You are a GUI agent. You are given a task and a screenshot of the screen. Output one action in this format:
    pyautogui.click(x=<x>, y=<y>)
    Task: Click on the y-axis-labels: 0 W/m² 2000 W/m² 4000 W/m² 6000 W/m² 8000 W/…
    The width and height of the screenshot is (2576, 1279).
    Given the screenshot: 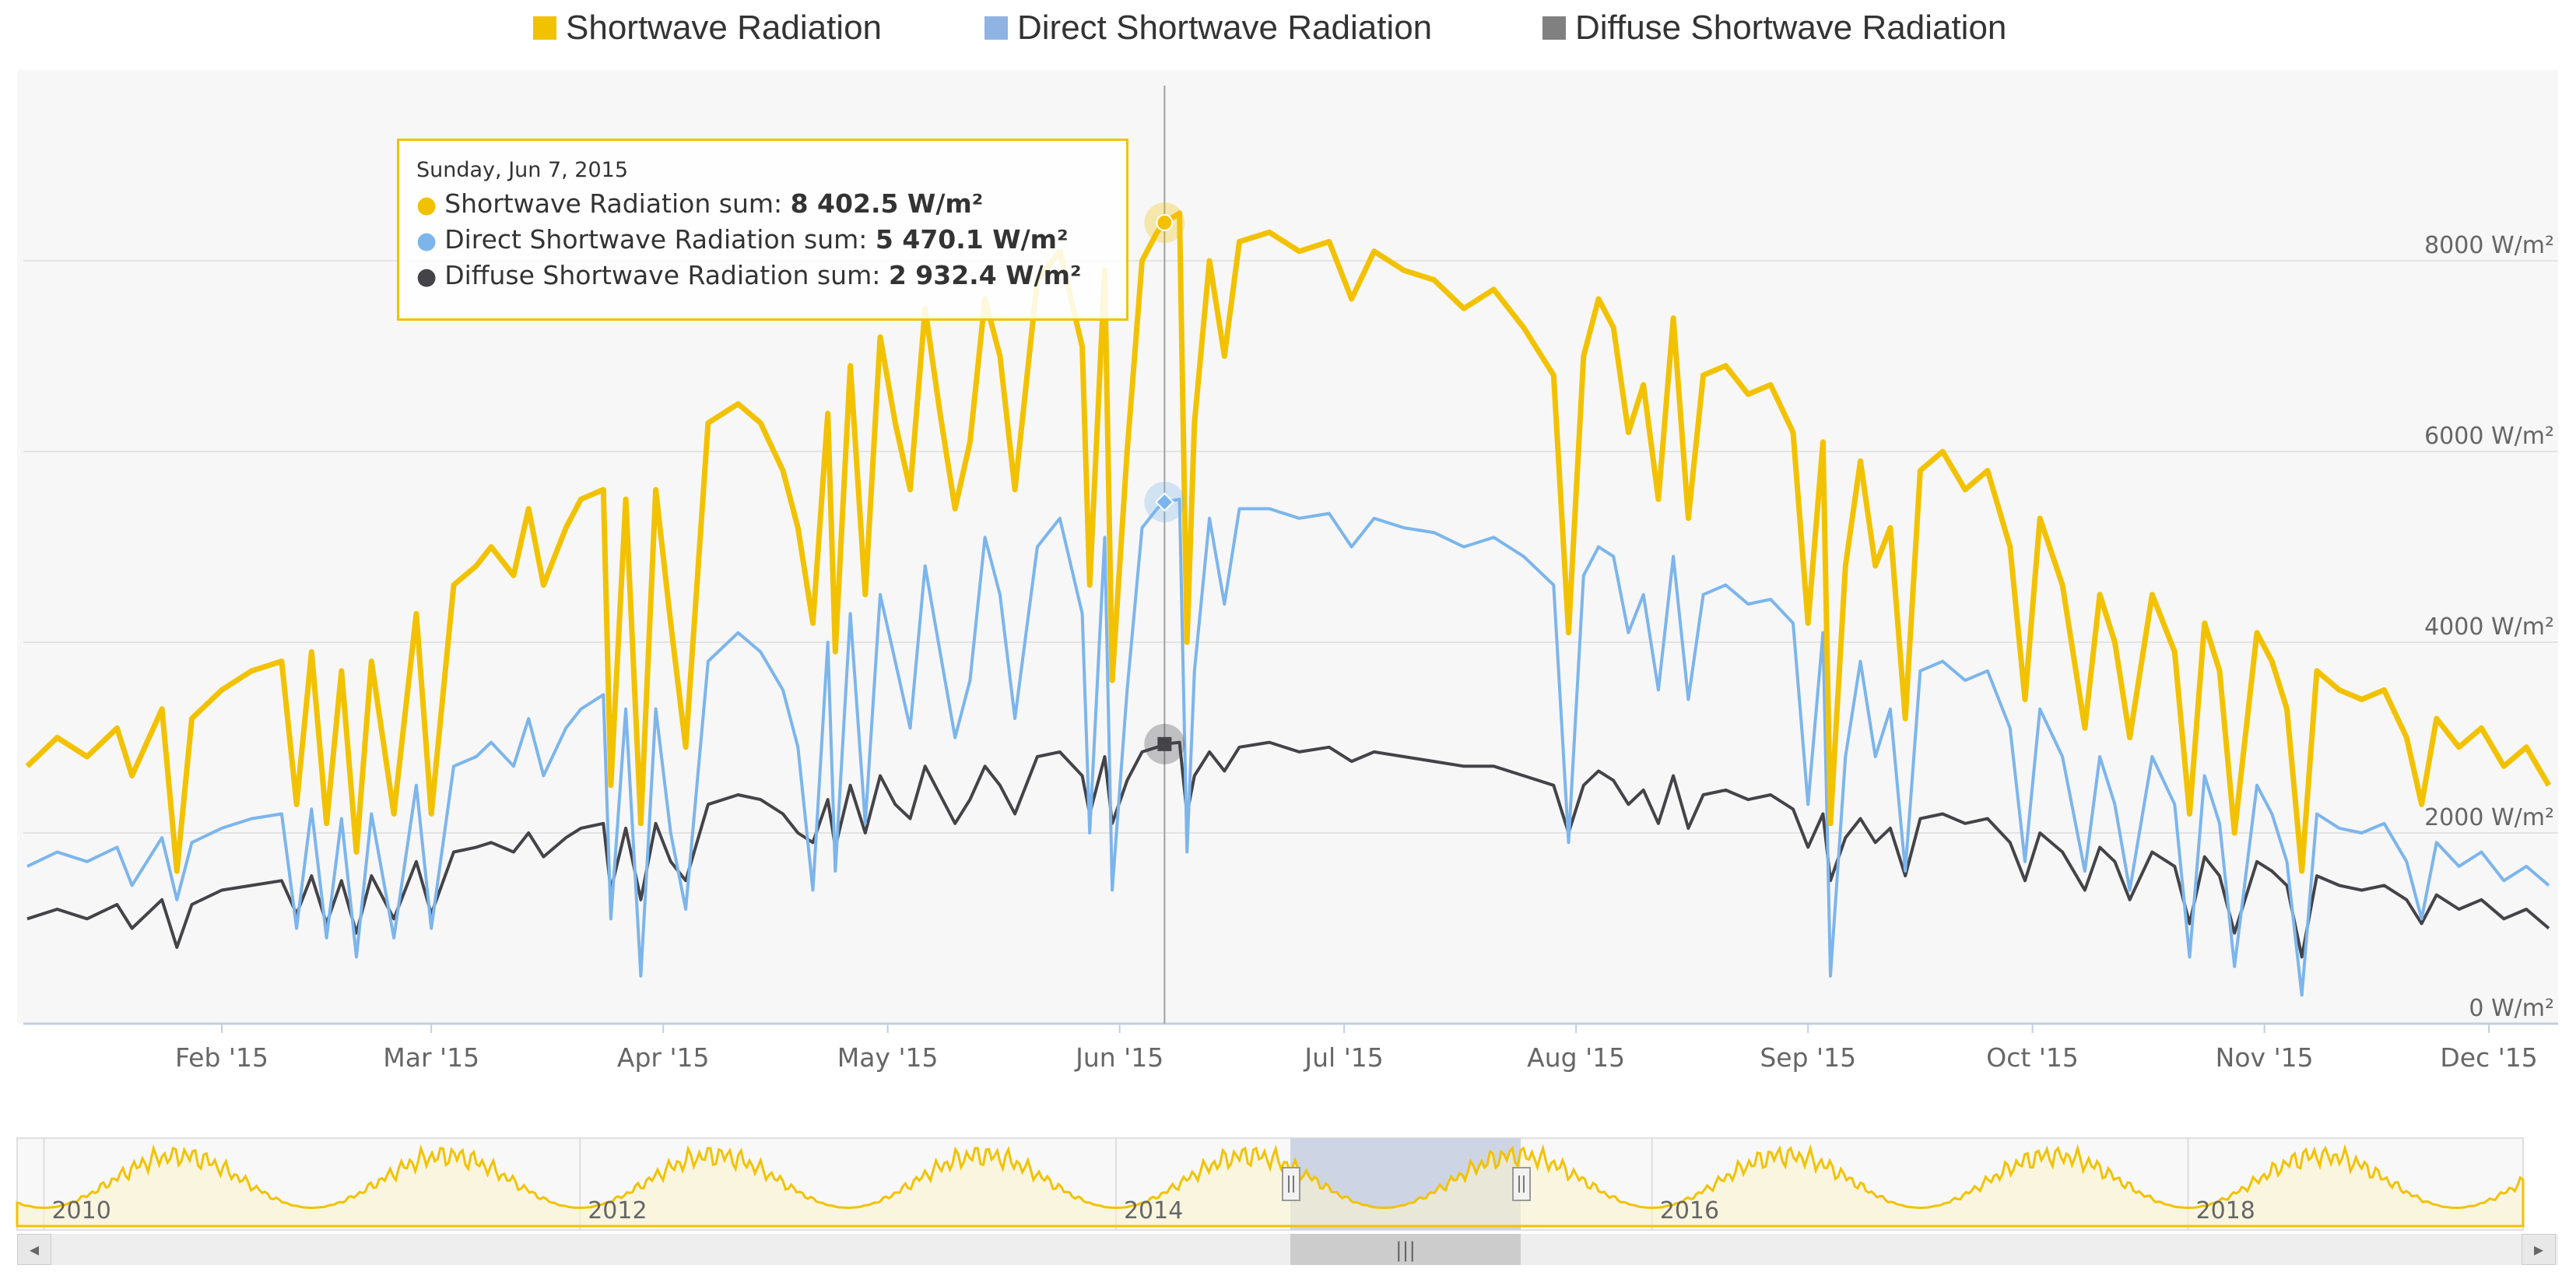 What is the action you would take?
    pyautogui.click(x=2489, y=627)
    